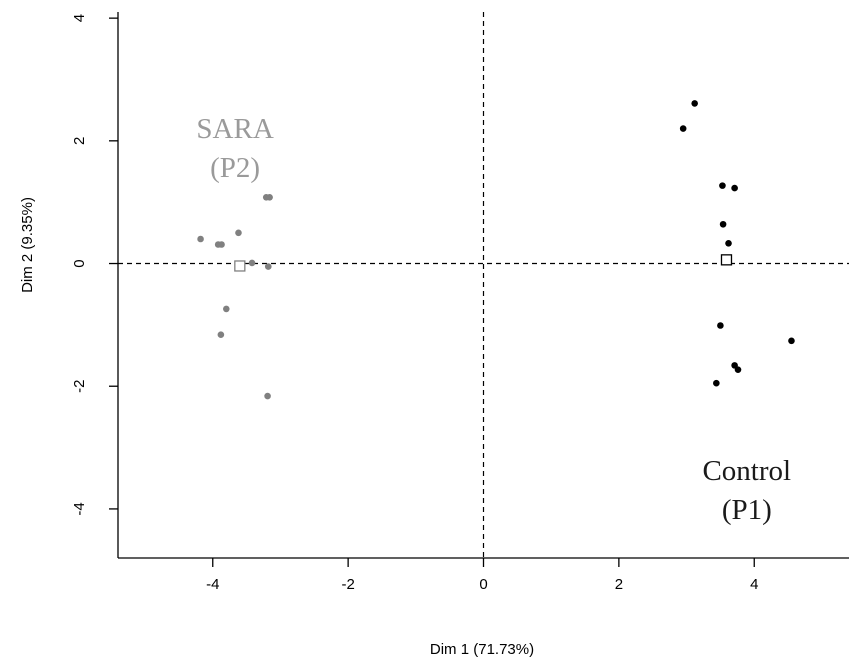 The height and width of the screenshot is (664, 849). Describe the element at coordinates (240, 266) in the screenshot. I see `centroid-s0` at that location.